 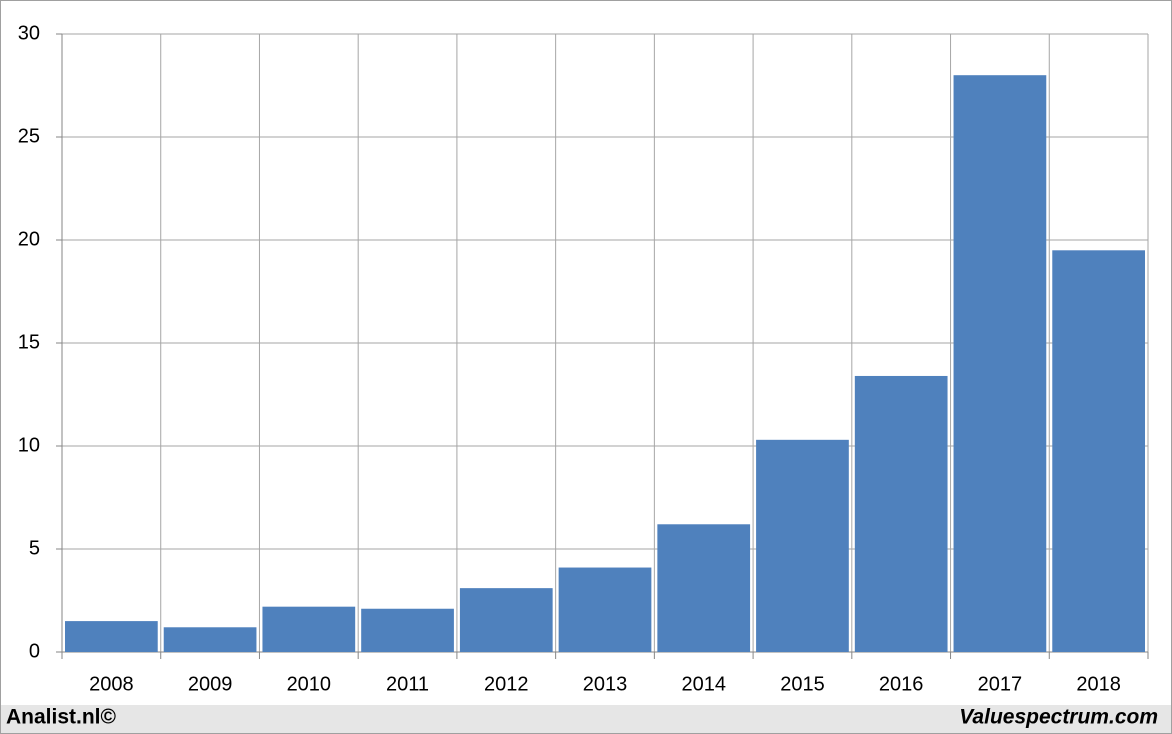 What do you see at coordinates (1058, 717) in the screenshot?
I see `footer-right: Valuespectrum.com` at bounding box center [1058, 717].